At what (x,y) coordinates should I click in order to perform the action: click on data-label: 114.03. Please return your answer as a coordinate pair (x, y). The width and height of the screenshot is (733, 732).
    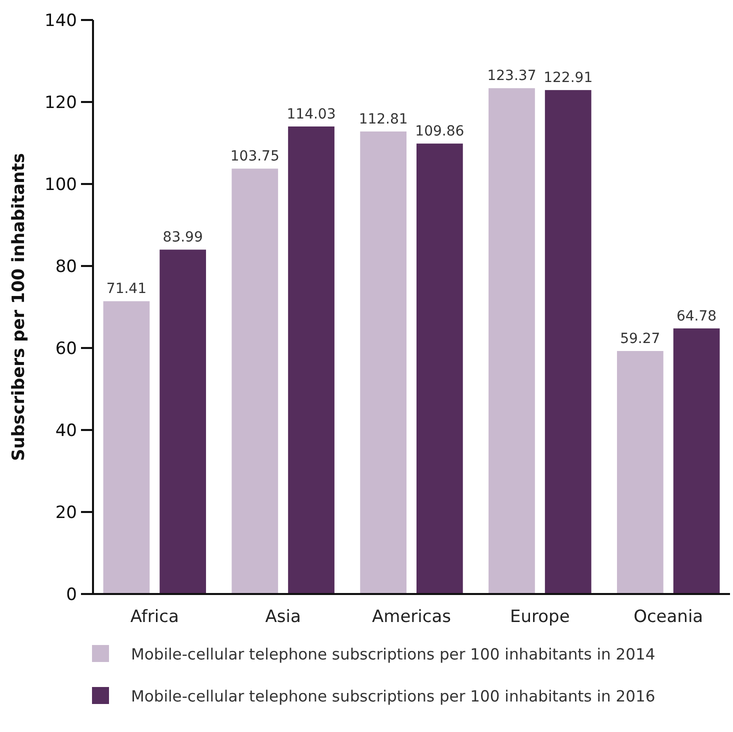
    Looking at the image, I should click on (311, 114).